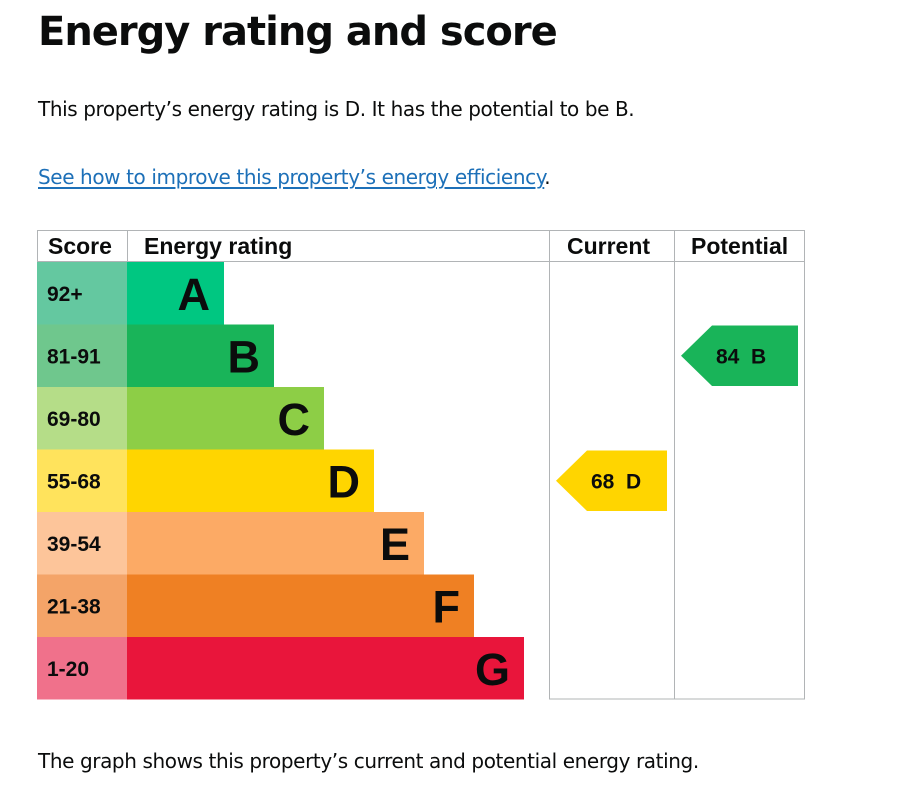  I want to click on rating-letter-b: B, so click(244, 357).